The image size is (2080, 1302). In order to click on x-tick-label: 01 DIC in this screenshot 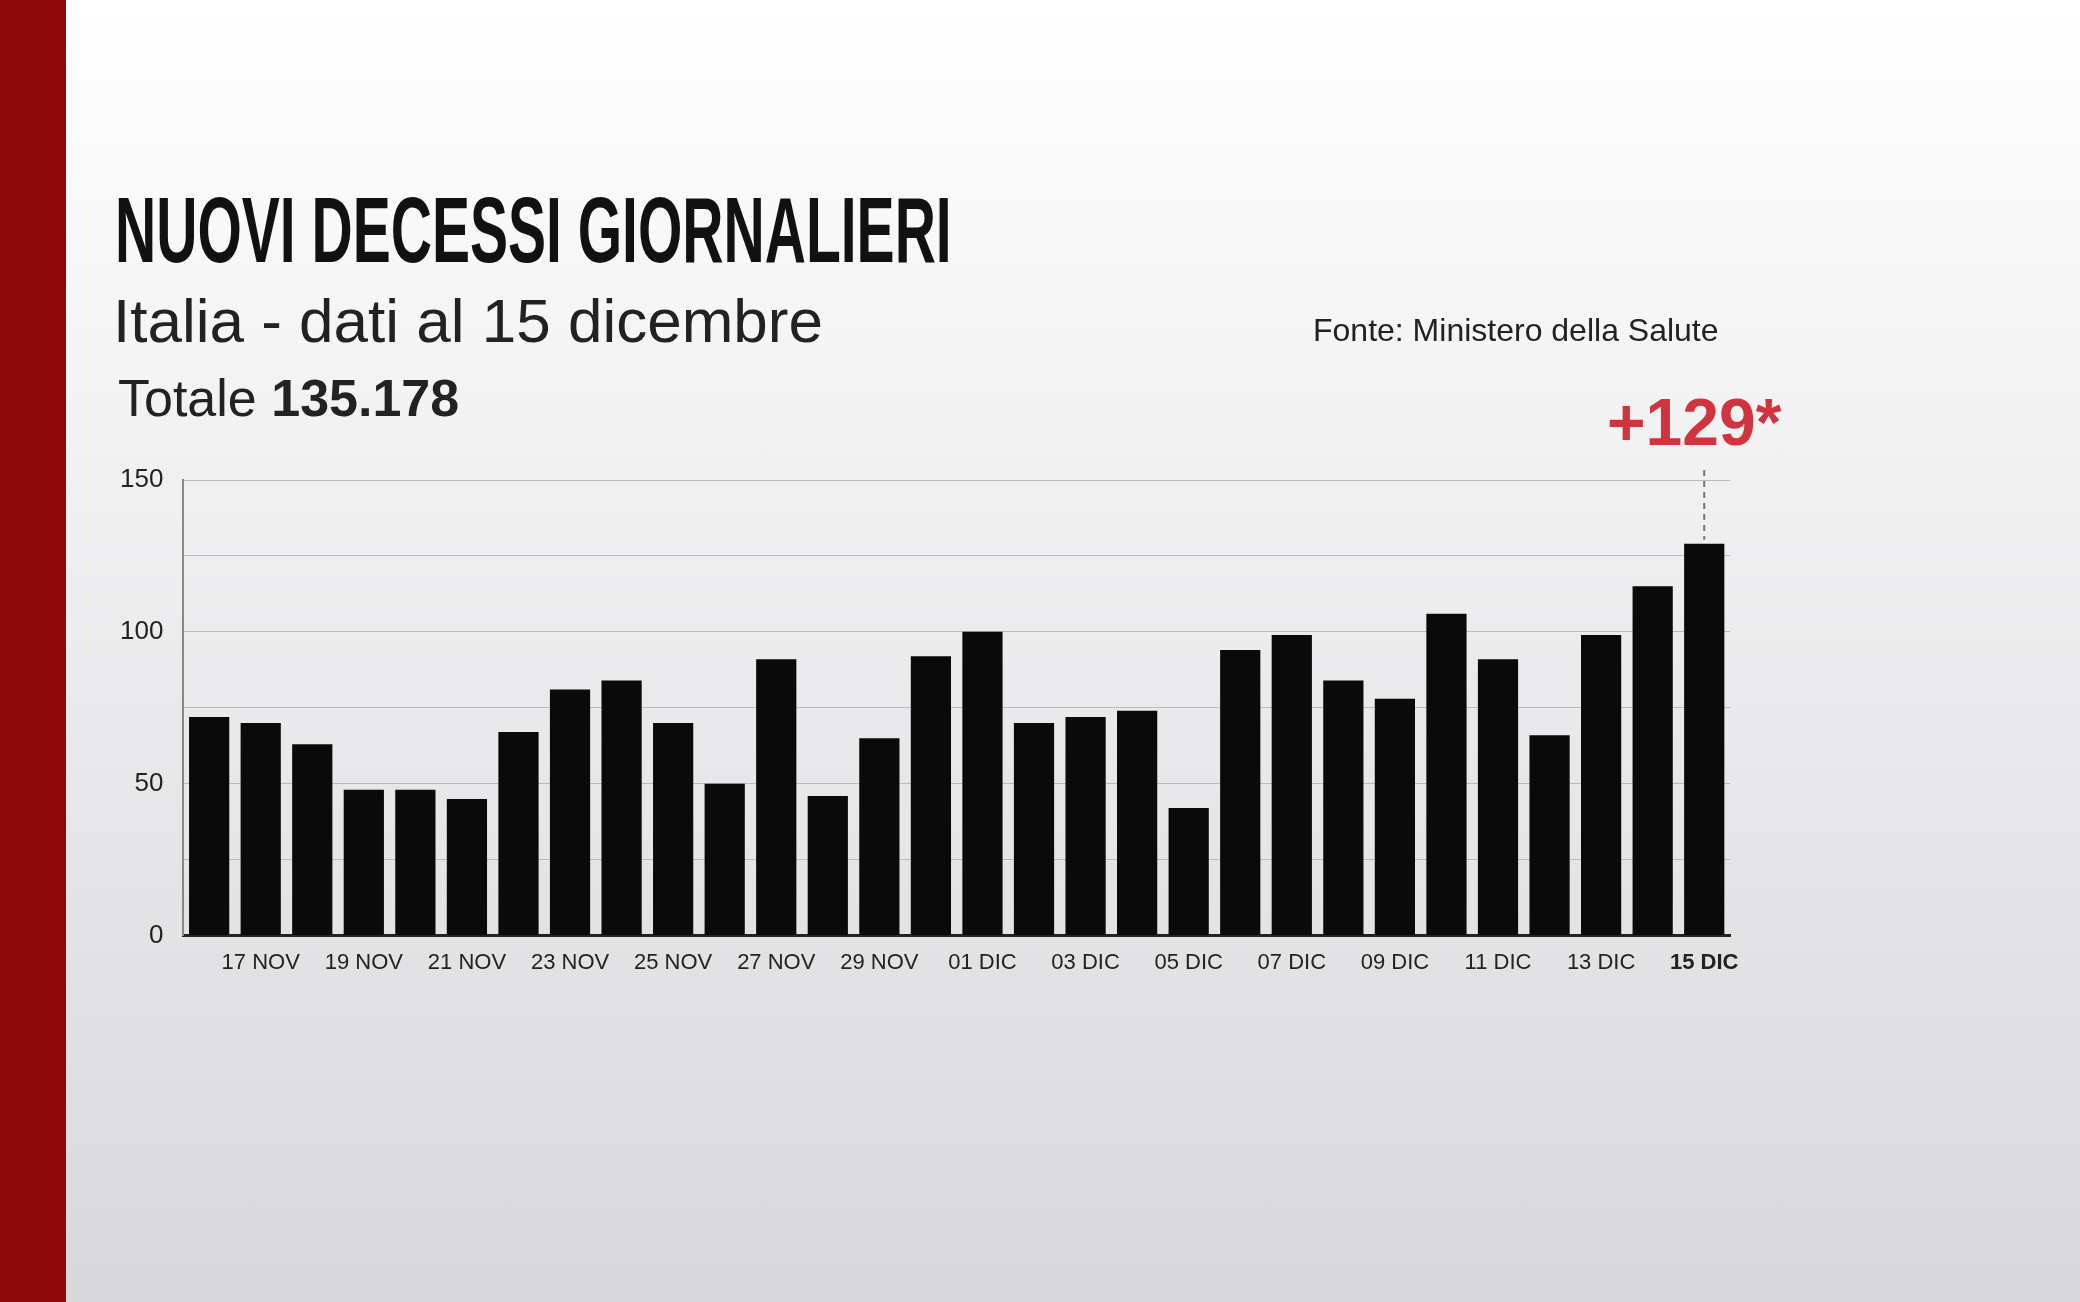, I will do `click(982, 961)`.